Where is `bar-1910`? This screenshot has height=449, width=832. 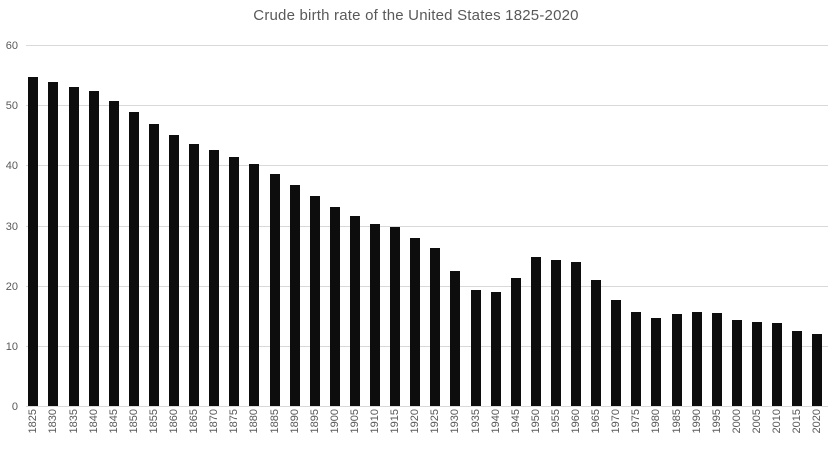 bar-1910 is located at coordinates (375, 314).